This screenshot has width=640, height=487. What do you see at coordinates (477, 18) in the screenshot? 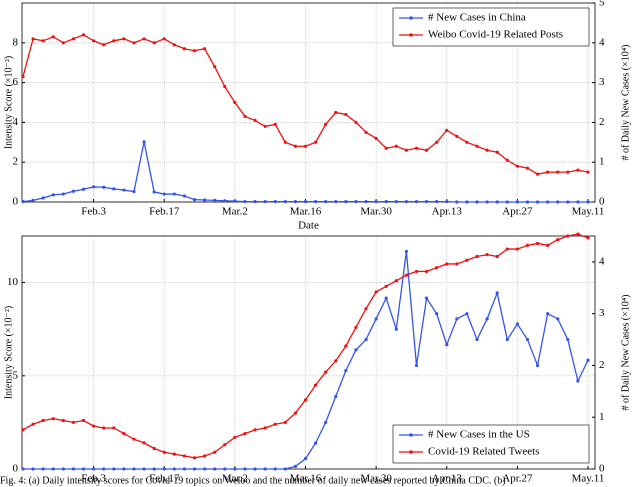
I see `legend-label: # New Cases in China` at bounding box center [477, 18].